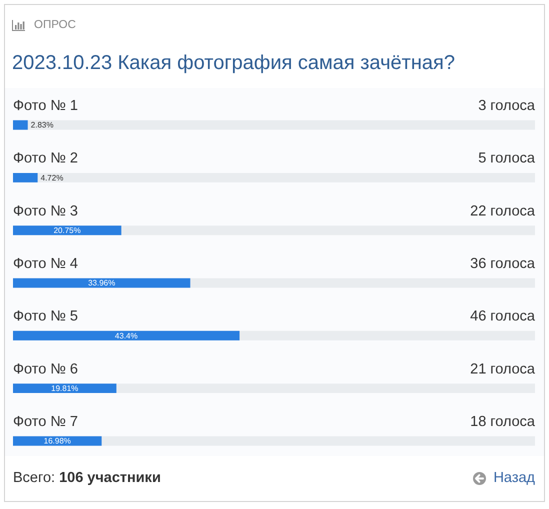  I want to click on data-label: 19.81%, so click(64, 389).